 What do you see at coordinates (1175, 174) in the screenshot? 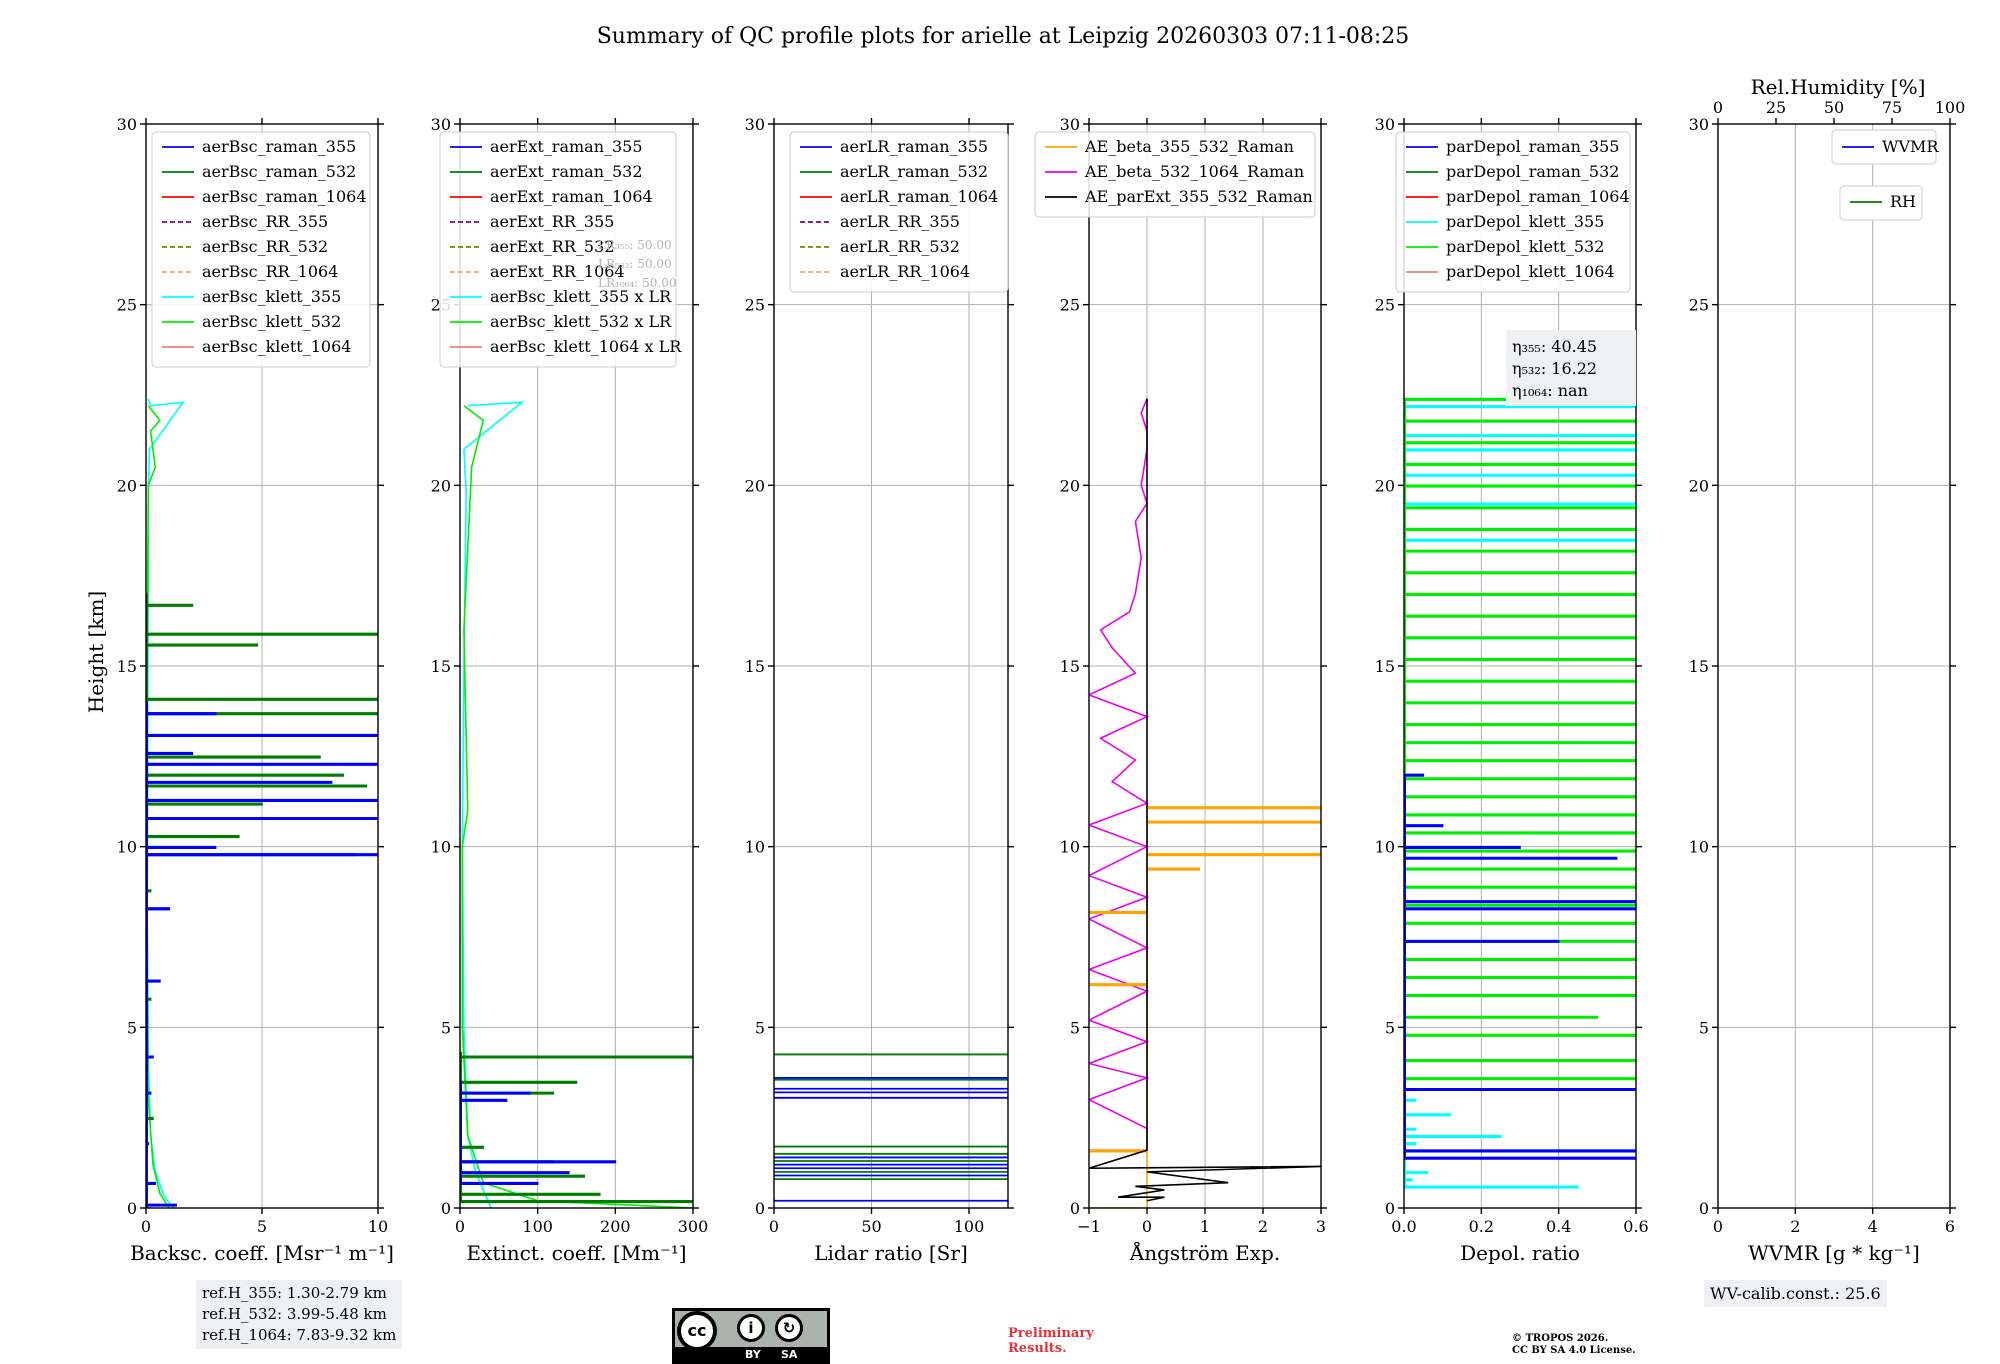
I see `legend-box-ae` at bounding box center [1175, 174].